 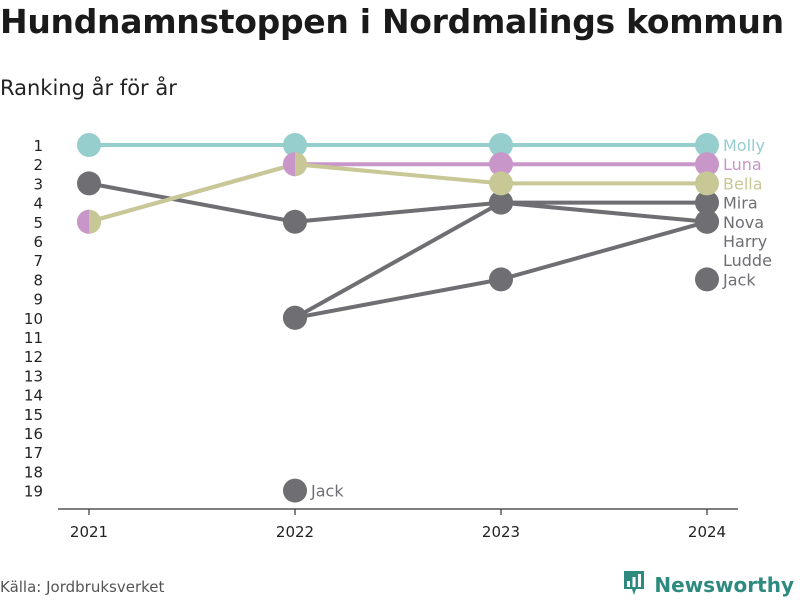 I want to click on chart-title: Hundnamnstoppen i Nordmalings kommun, so click(x=392, y=21).